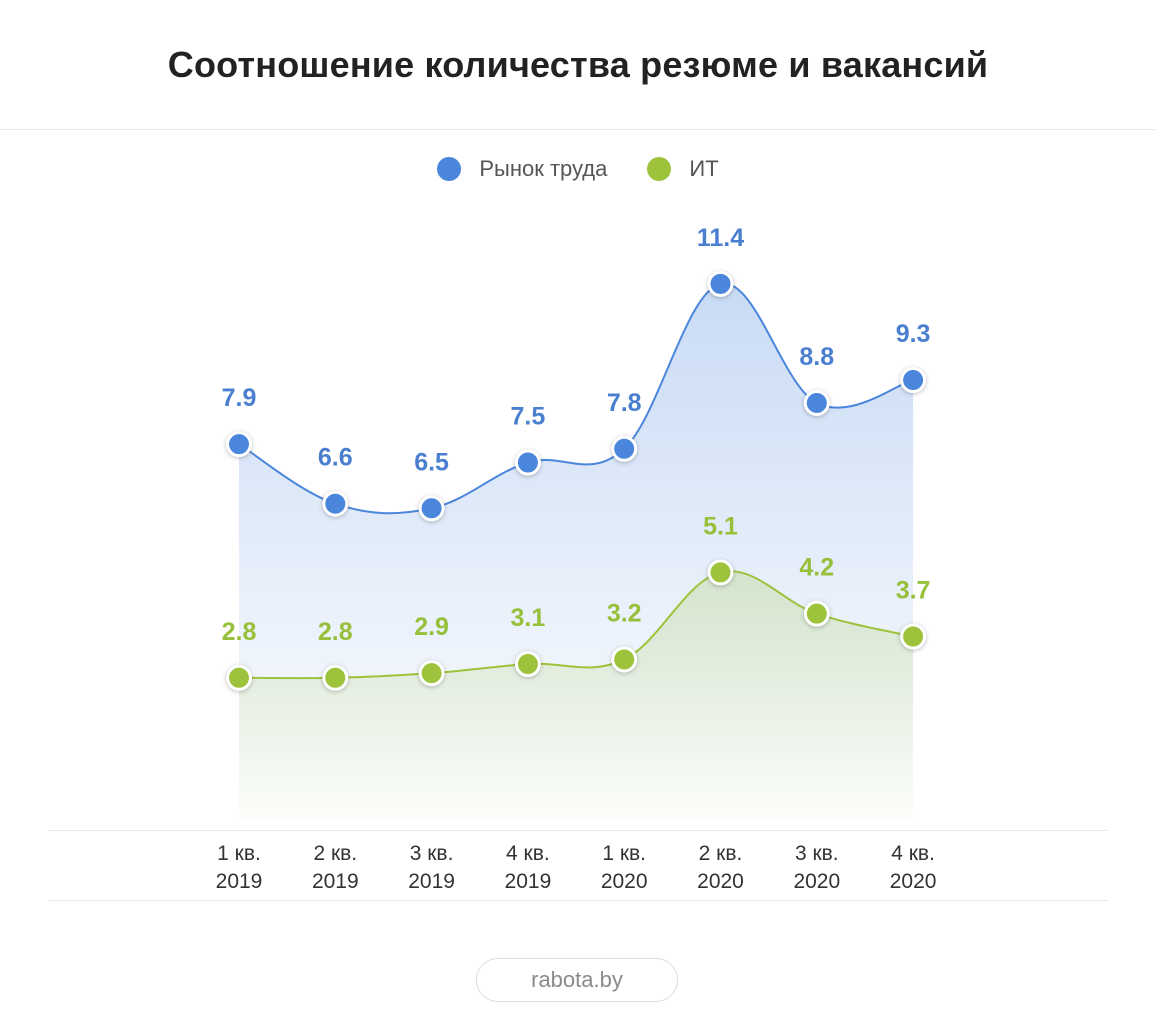 The width and height of the screenshot is (1156, 1024). I want to click on x-tick-label-6: 2 кв. 2020, so click(721, 868).